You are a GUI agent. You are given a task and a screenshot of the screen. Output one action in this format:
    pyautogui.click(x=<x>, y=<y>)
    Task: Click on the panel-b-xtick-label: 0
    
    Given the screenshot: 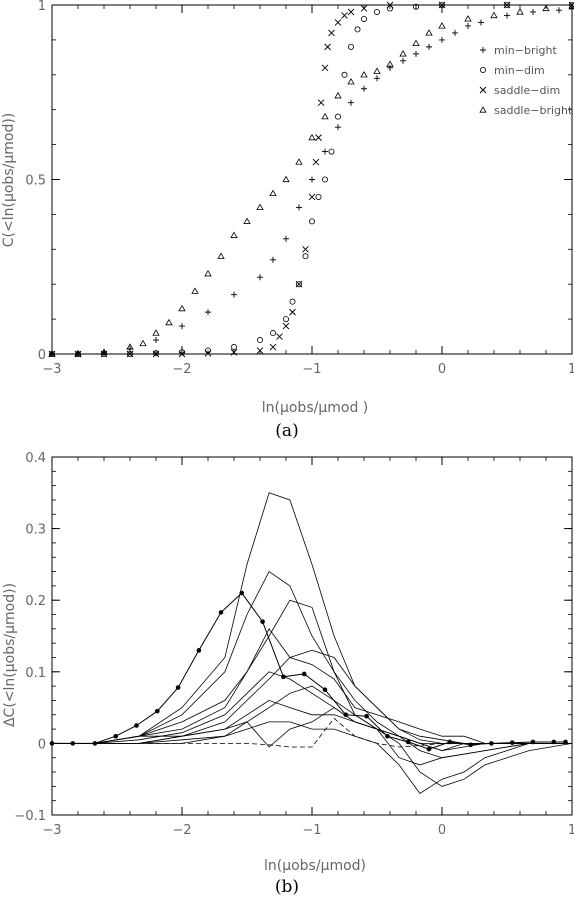 What is the action you would take?
    pyautogui.click(x=442, y=830)
    